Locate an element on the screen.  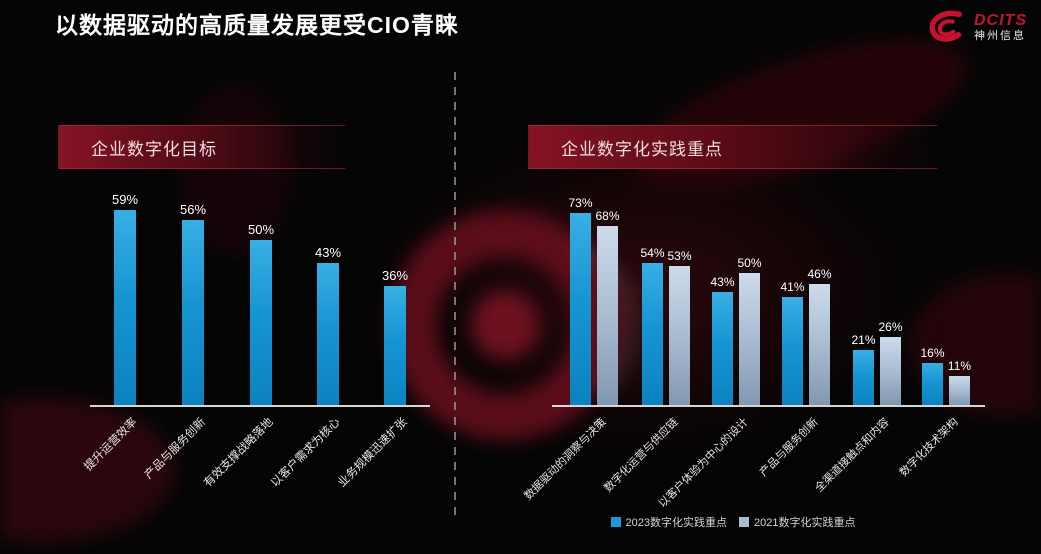
bar-产品与服务创新 is located at coordinates (193, 312).